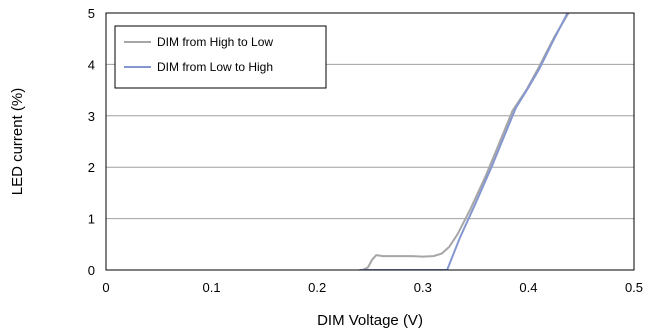 The height and width of the screenshot is (334, 648). I want to click on y-tick-label: 3, so click(91, 116).